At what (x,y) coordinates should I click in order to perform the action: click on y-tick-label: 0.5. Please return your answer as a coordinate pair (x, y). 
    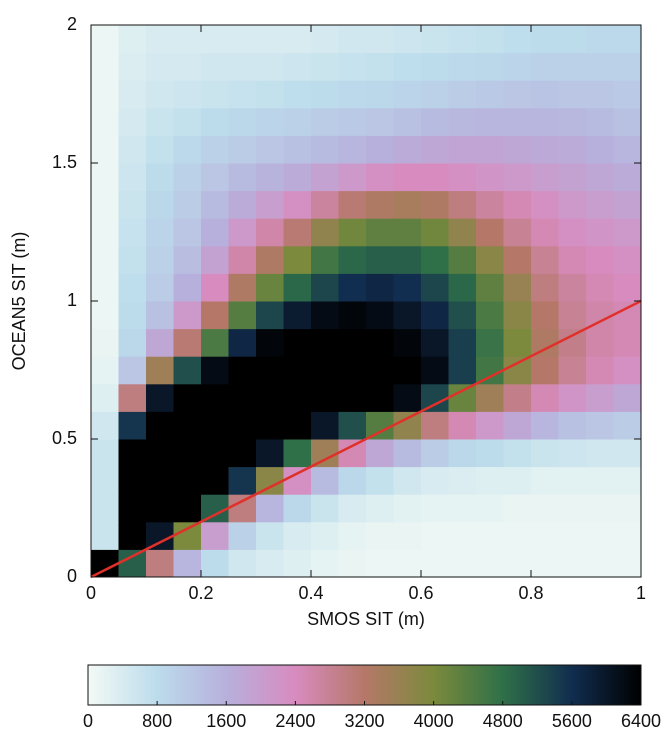
    Looking at the image, I should click on (64, 438).